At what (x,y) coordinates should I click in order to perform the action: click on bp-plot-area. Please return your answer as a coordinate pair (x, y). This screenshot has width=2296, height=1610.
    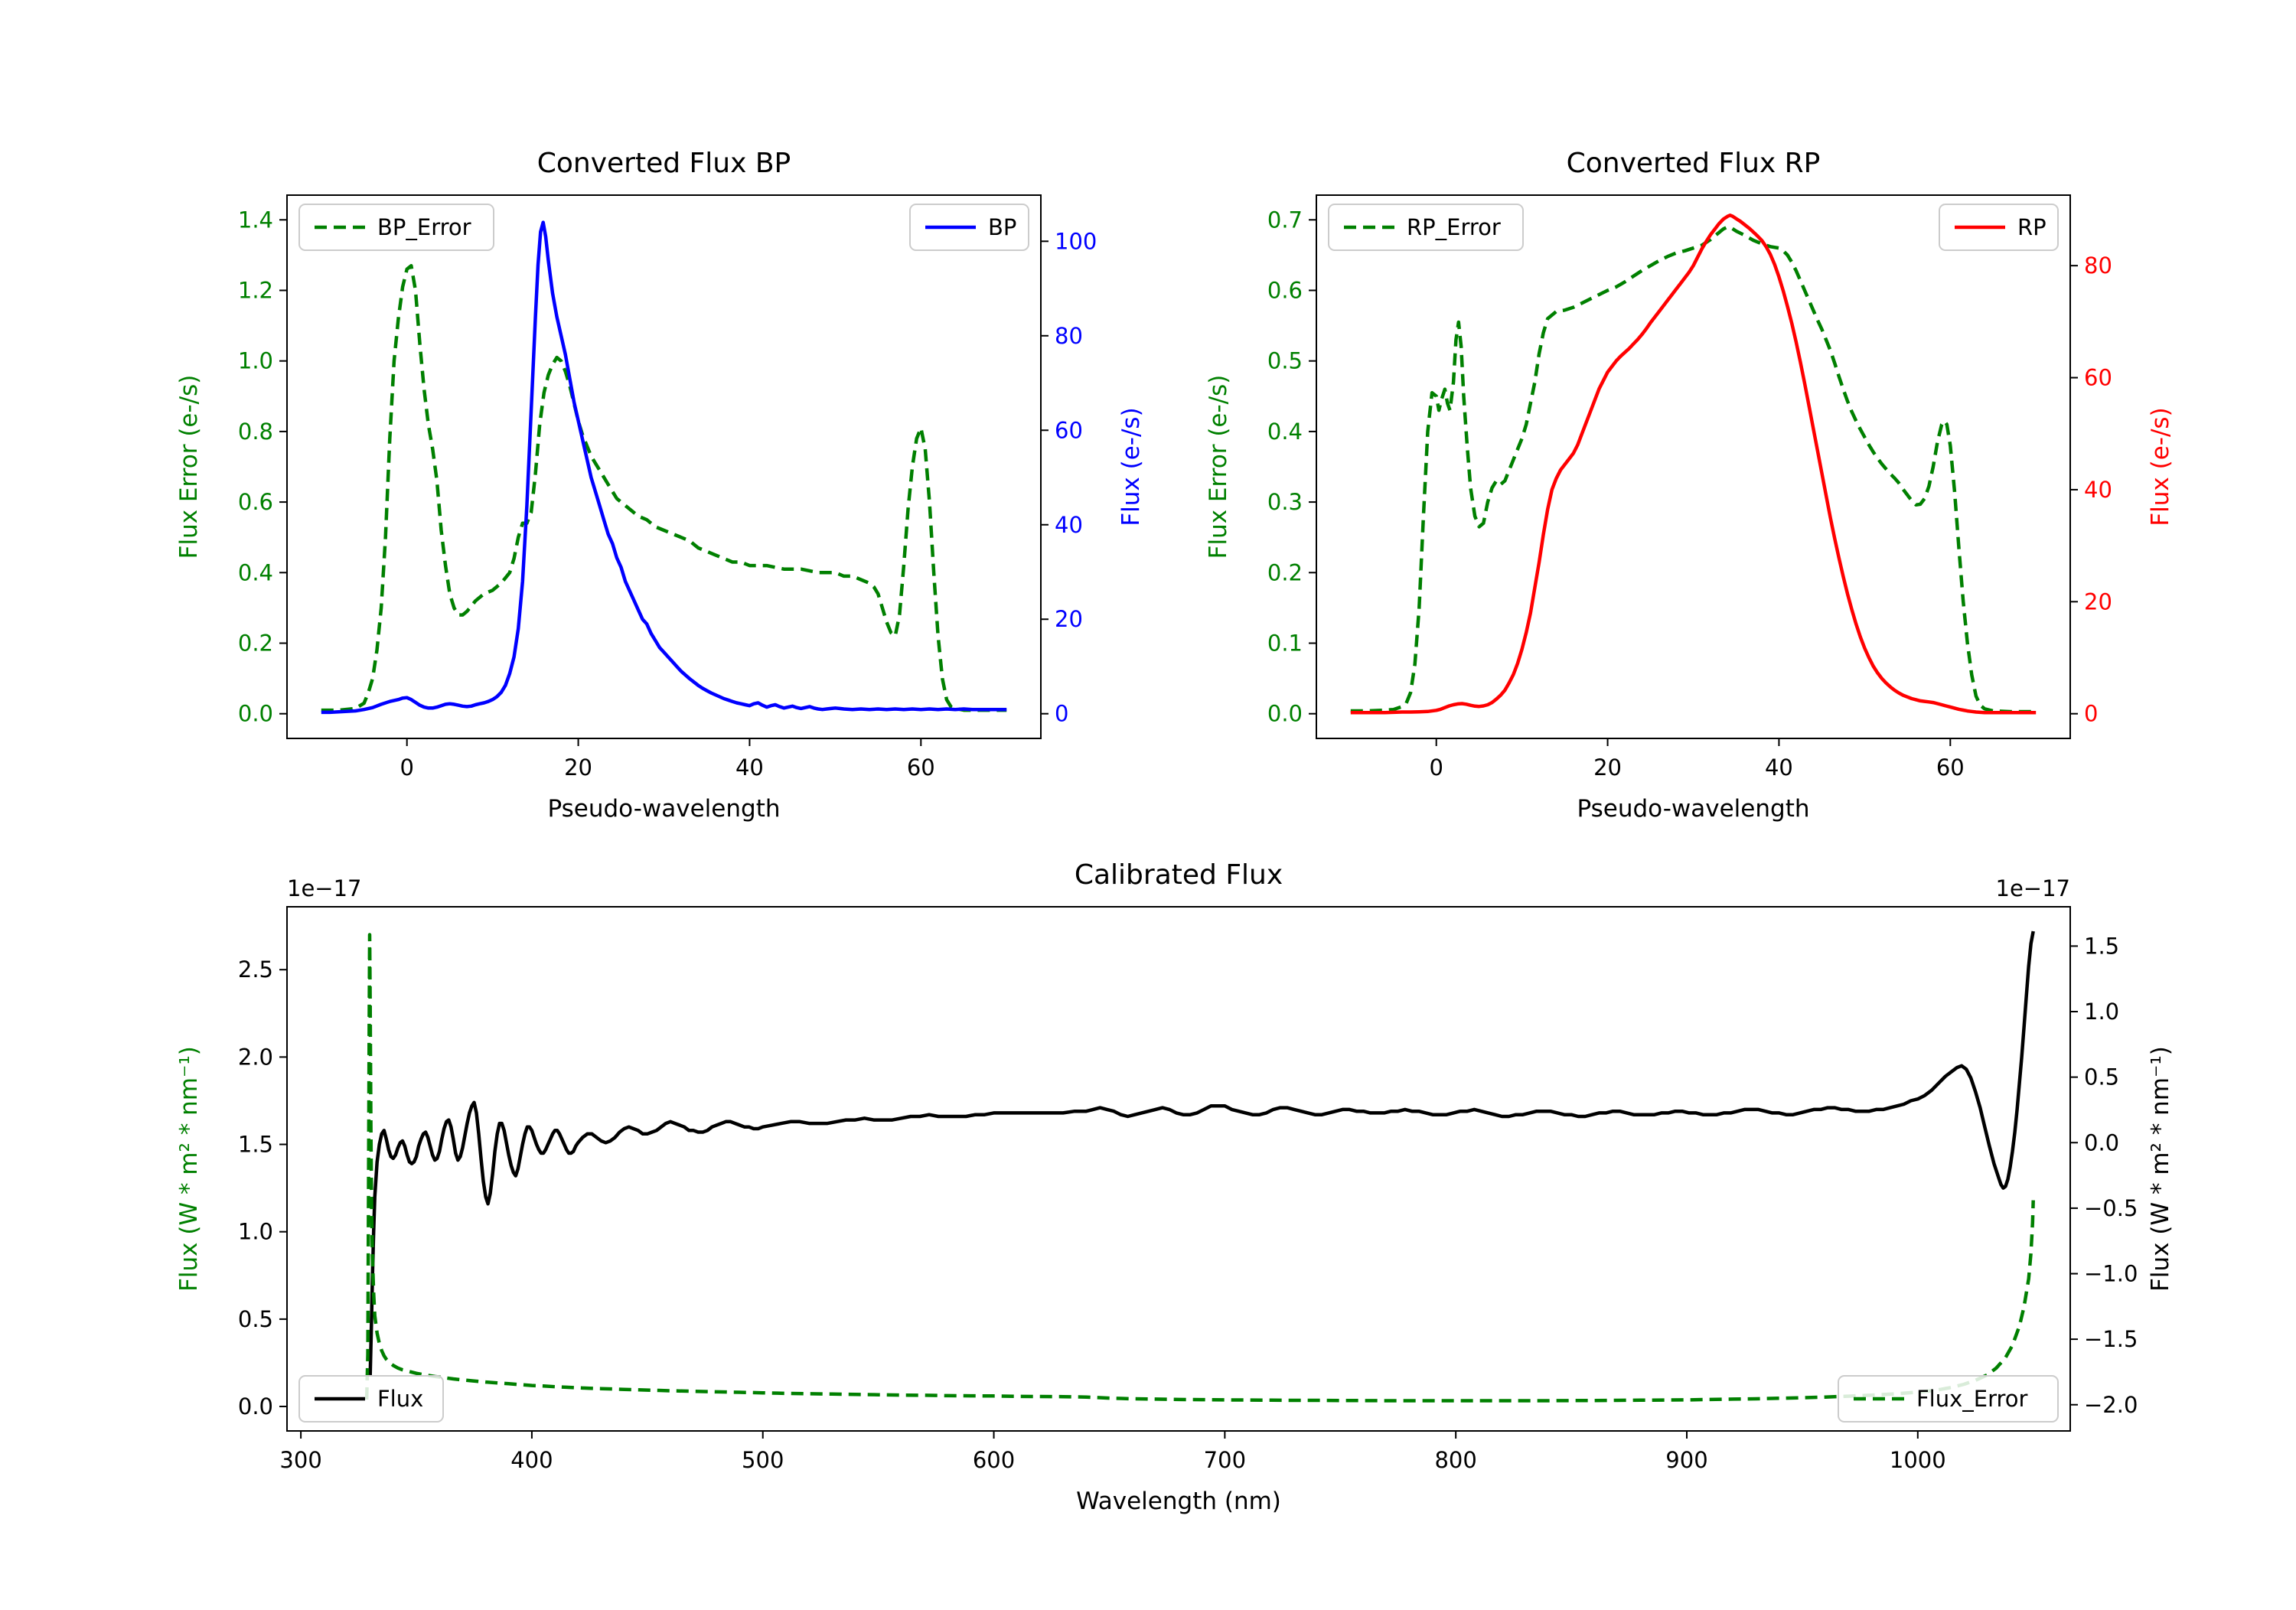
    Looking at the image, I should click on (664, 466).